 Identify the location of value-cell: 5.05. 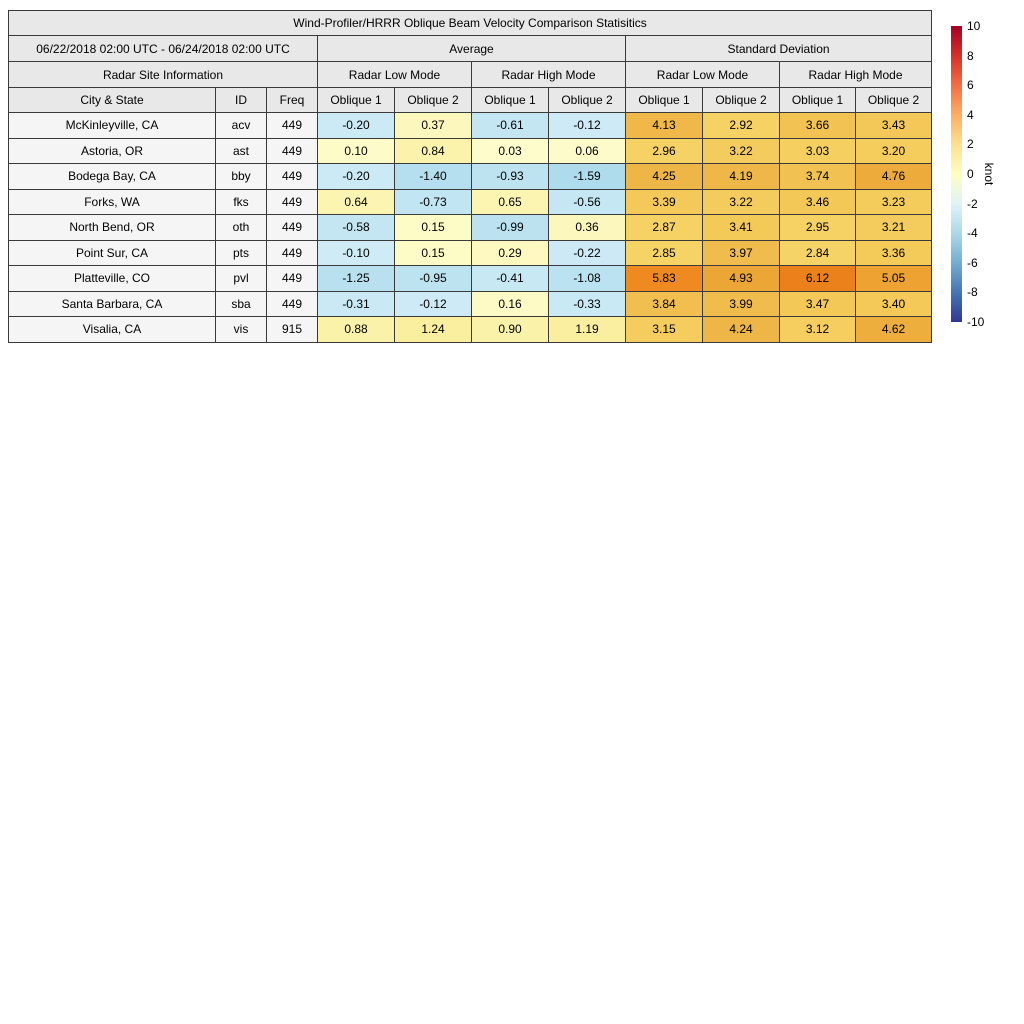
(893, 278).